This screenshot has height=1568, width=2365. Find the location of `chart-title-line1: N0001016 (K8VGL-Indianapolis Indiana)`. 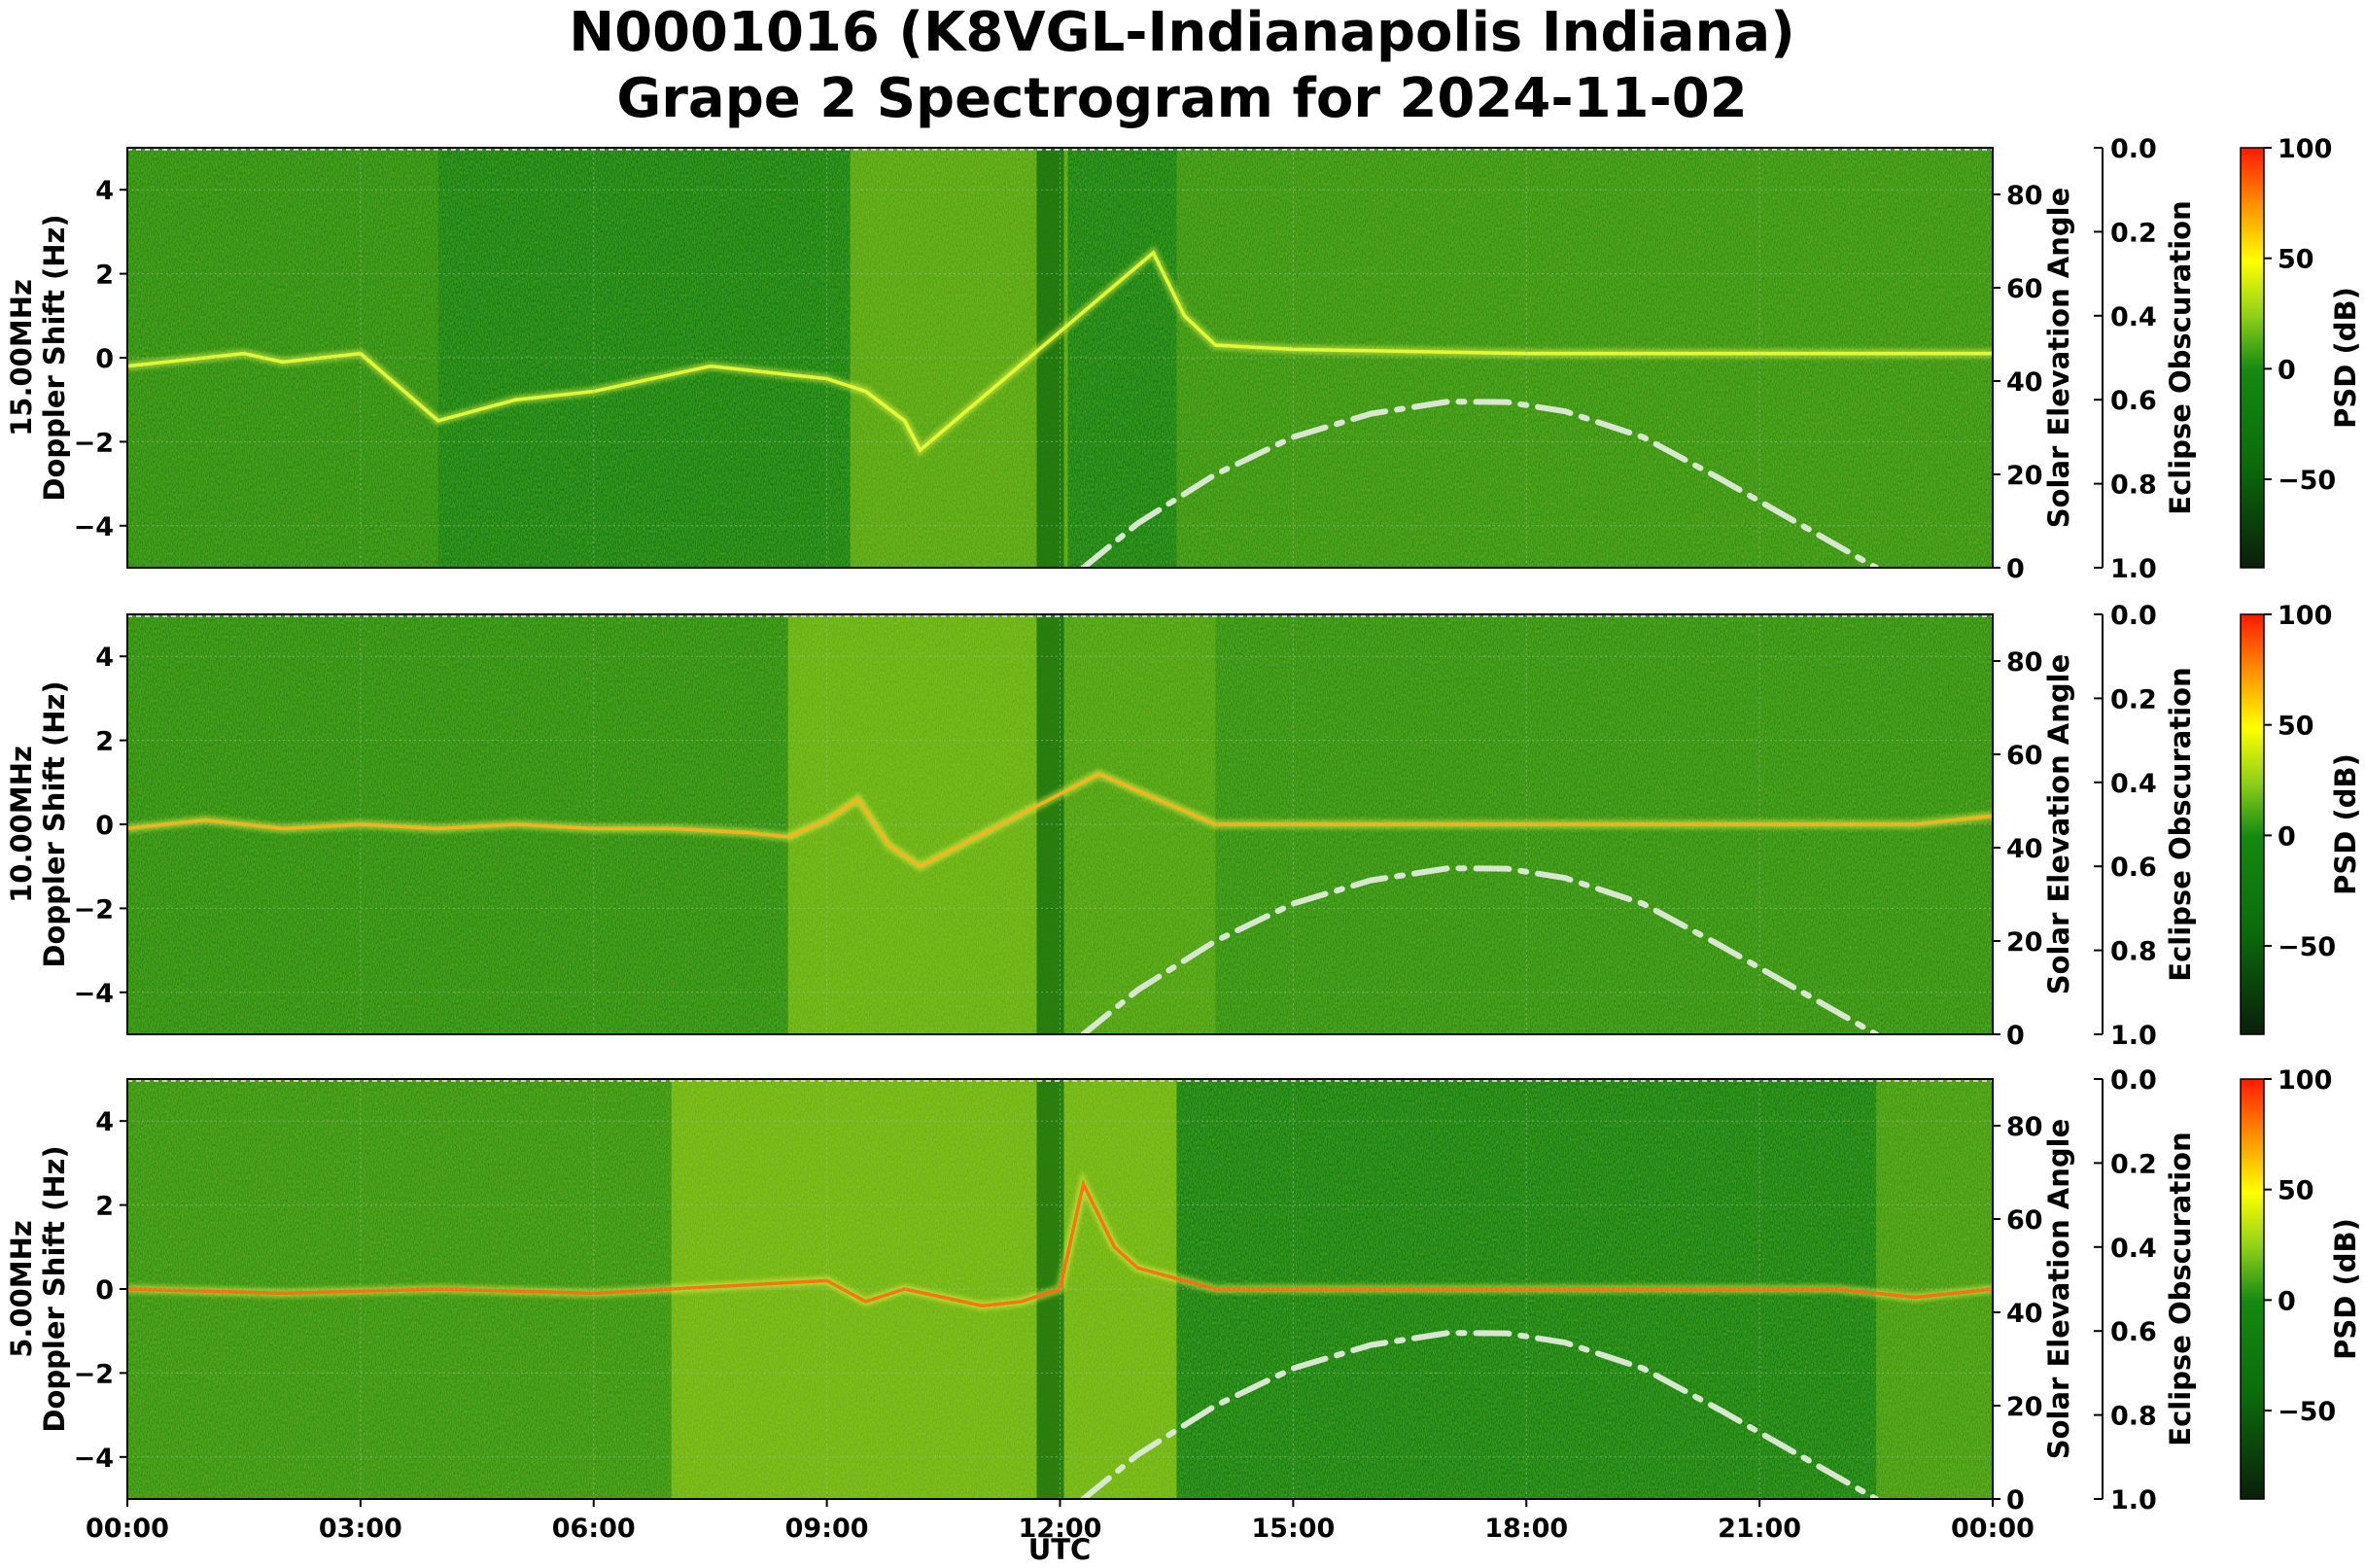

chart-title-line1: N0001016 (K8VGL-Indianapolis Indiana) is located at coordinates (1182, 32).